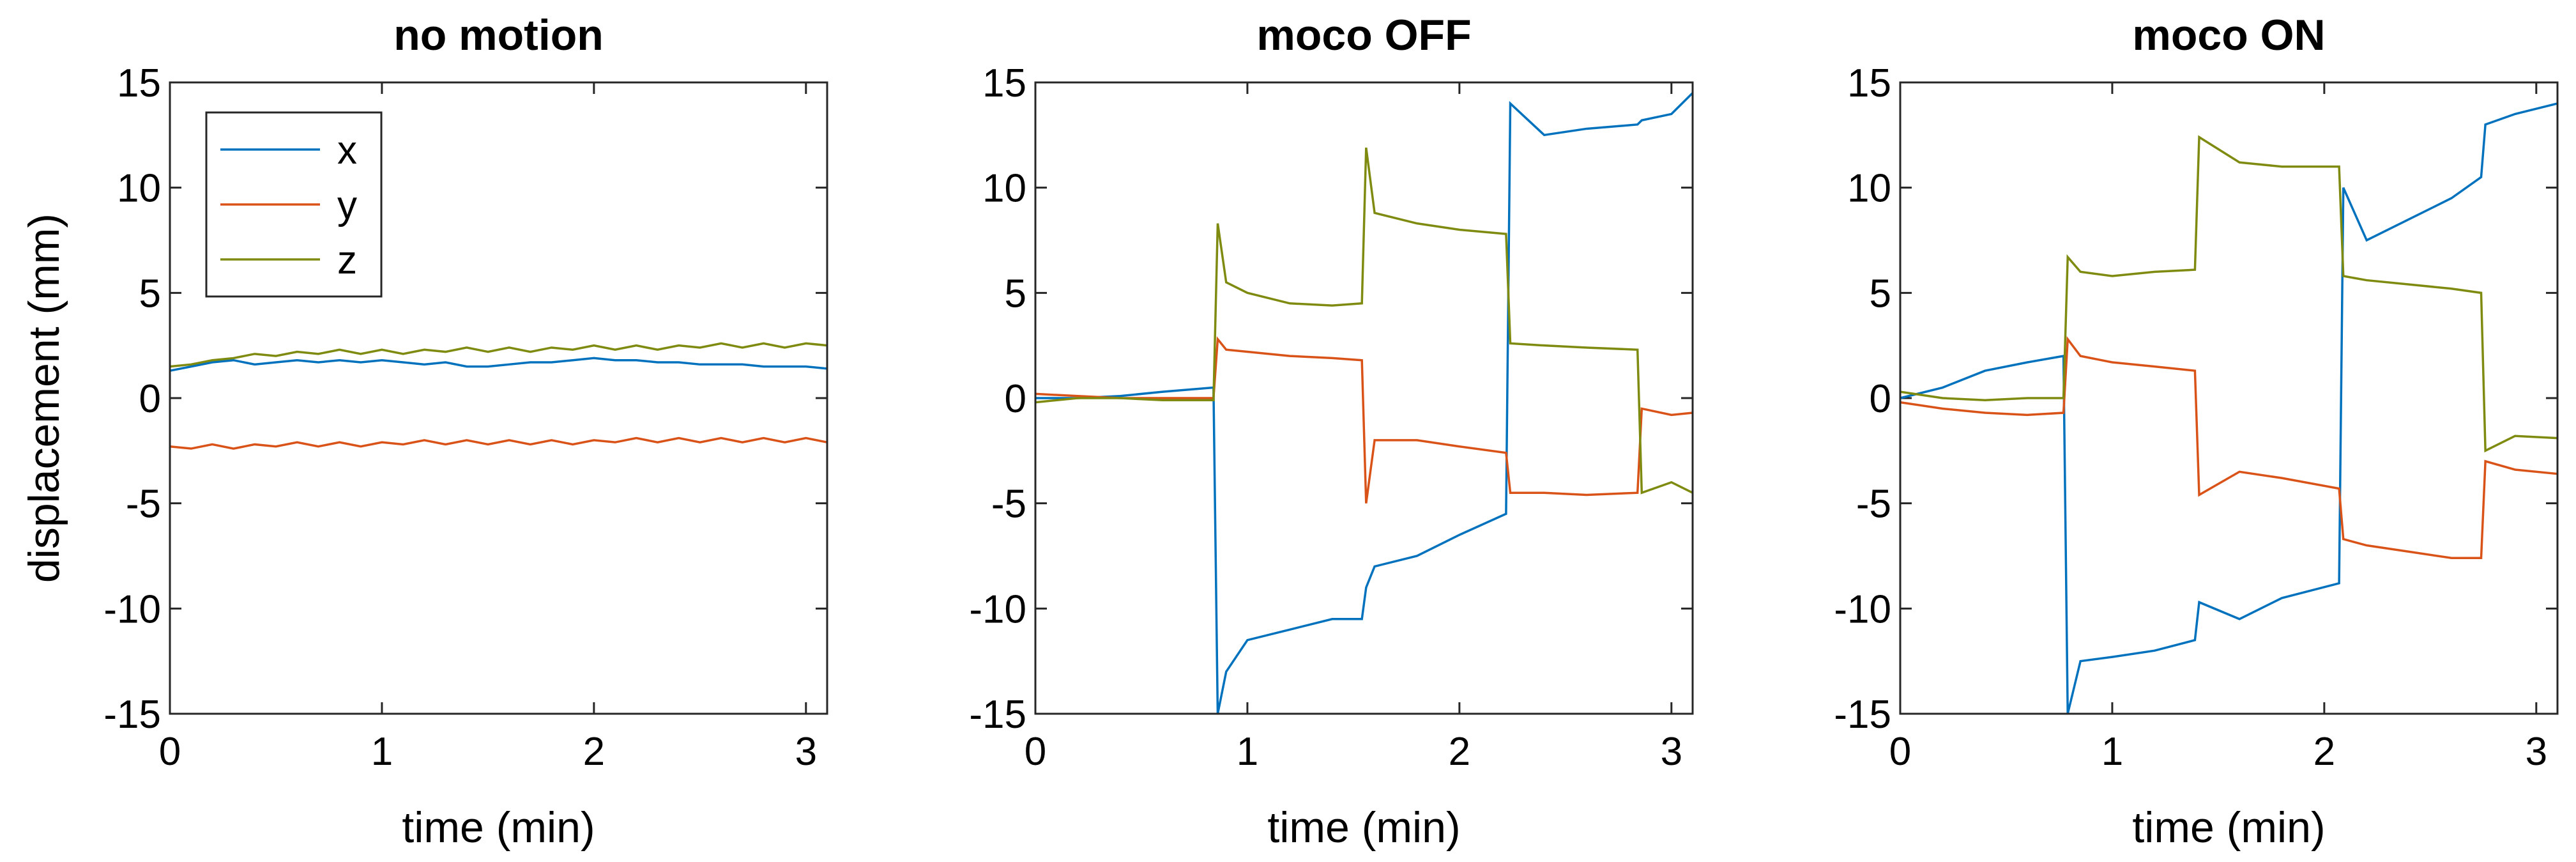  I want to click on legend-label: y, so click(347, 205).